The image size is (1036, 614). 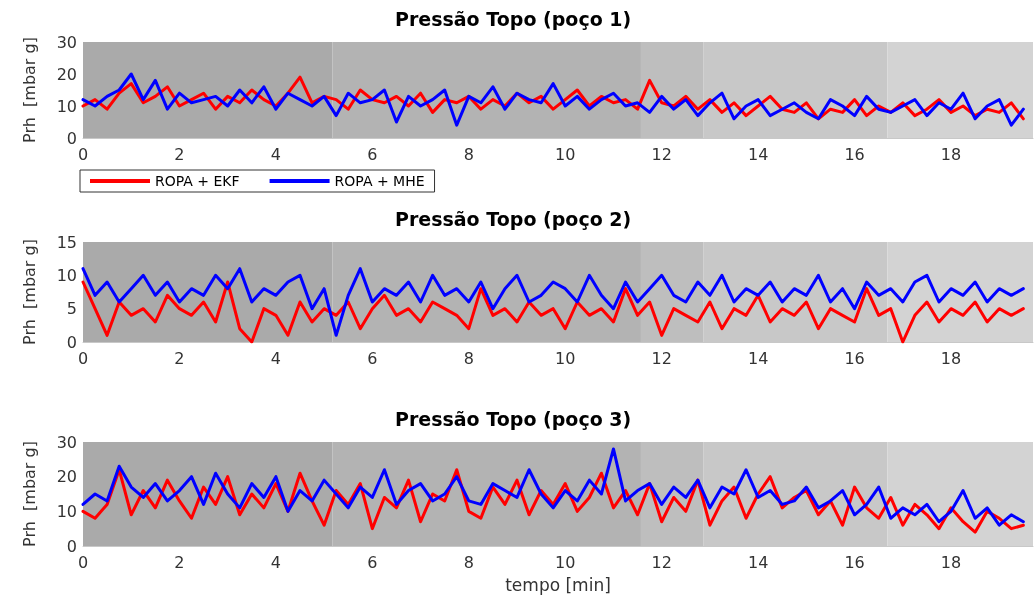 I want to click on x-axis-title: tempo [min], so click(x=558, y=584).